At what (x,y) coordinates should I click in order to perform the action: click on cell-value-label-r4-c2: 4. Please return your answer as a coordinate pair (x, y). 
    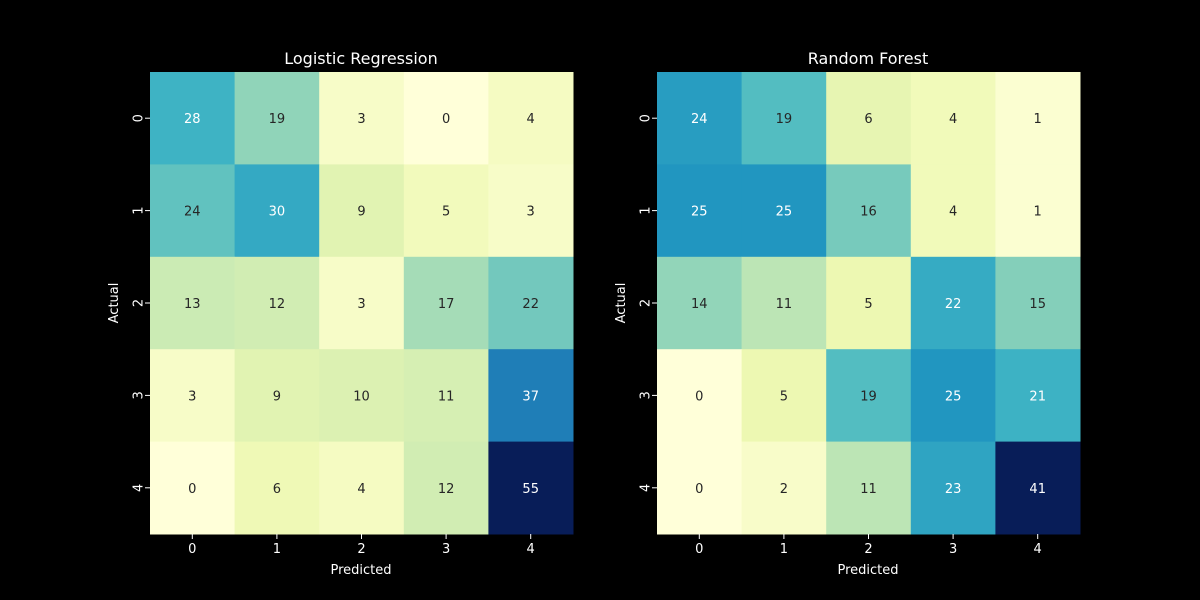
    Looking at the image, I should click on (361, 489).